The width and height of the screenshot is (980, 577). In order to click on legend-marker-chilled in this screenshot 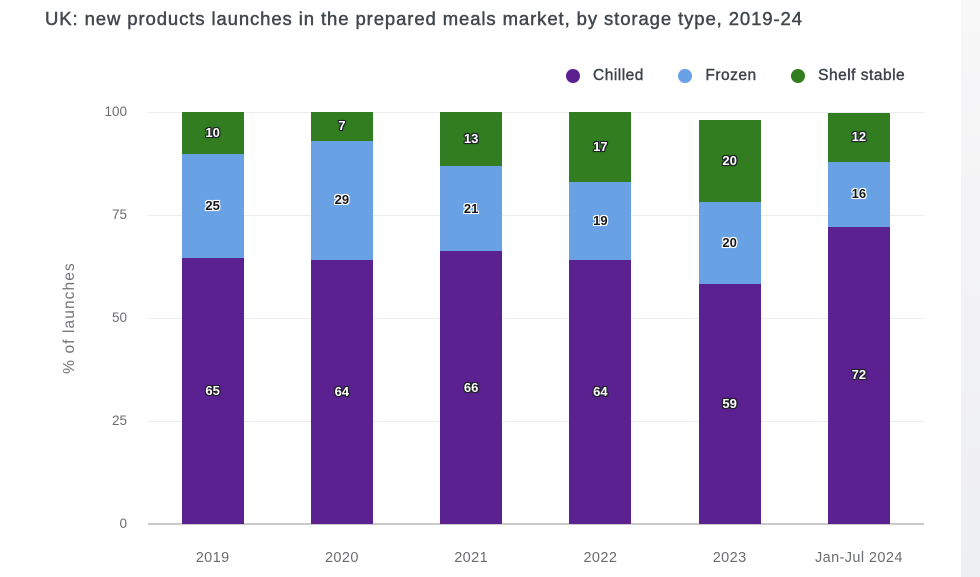, I will do `click(573, 75)`.